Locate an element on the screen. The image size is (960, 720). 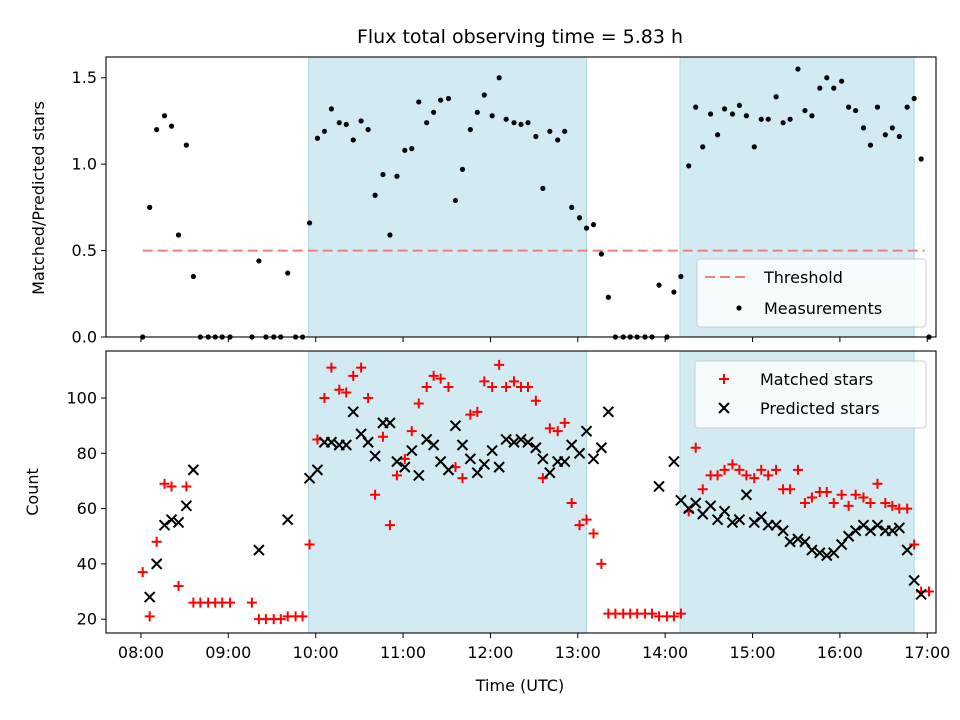
legend: Threshold Measurements is located at coordinates (811, 293).